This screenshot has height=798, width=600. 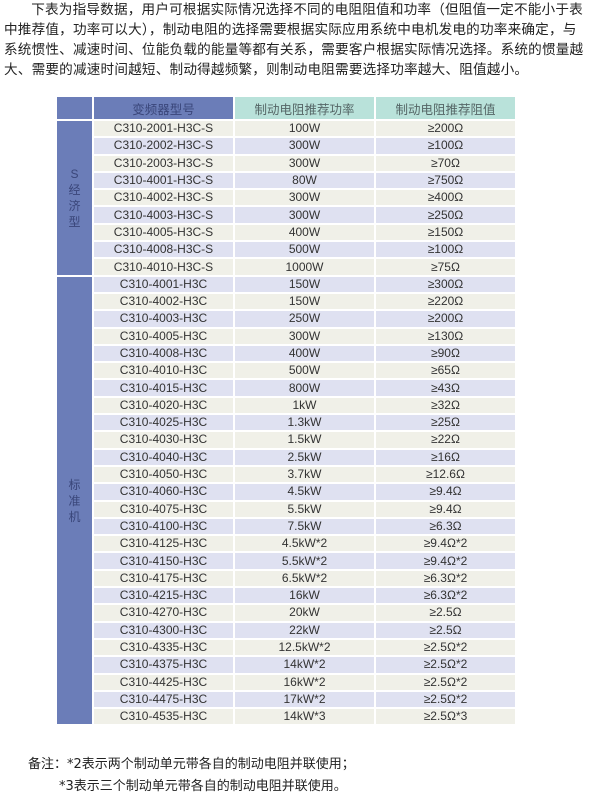 I want to click on cell-model: C310-4030-H3C, so click(x=163, y=440).